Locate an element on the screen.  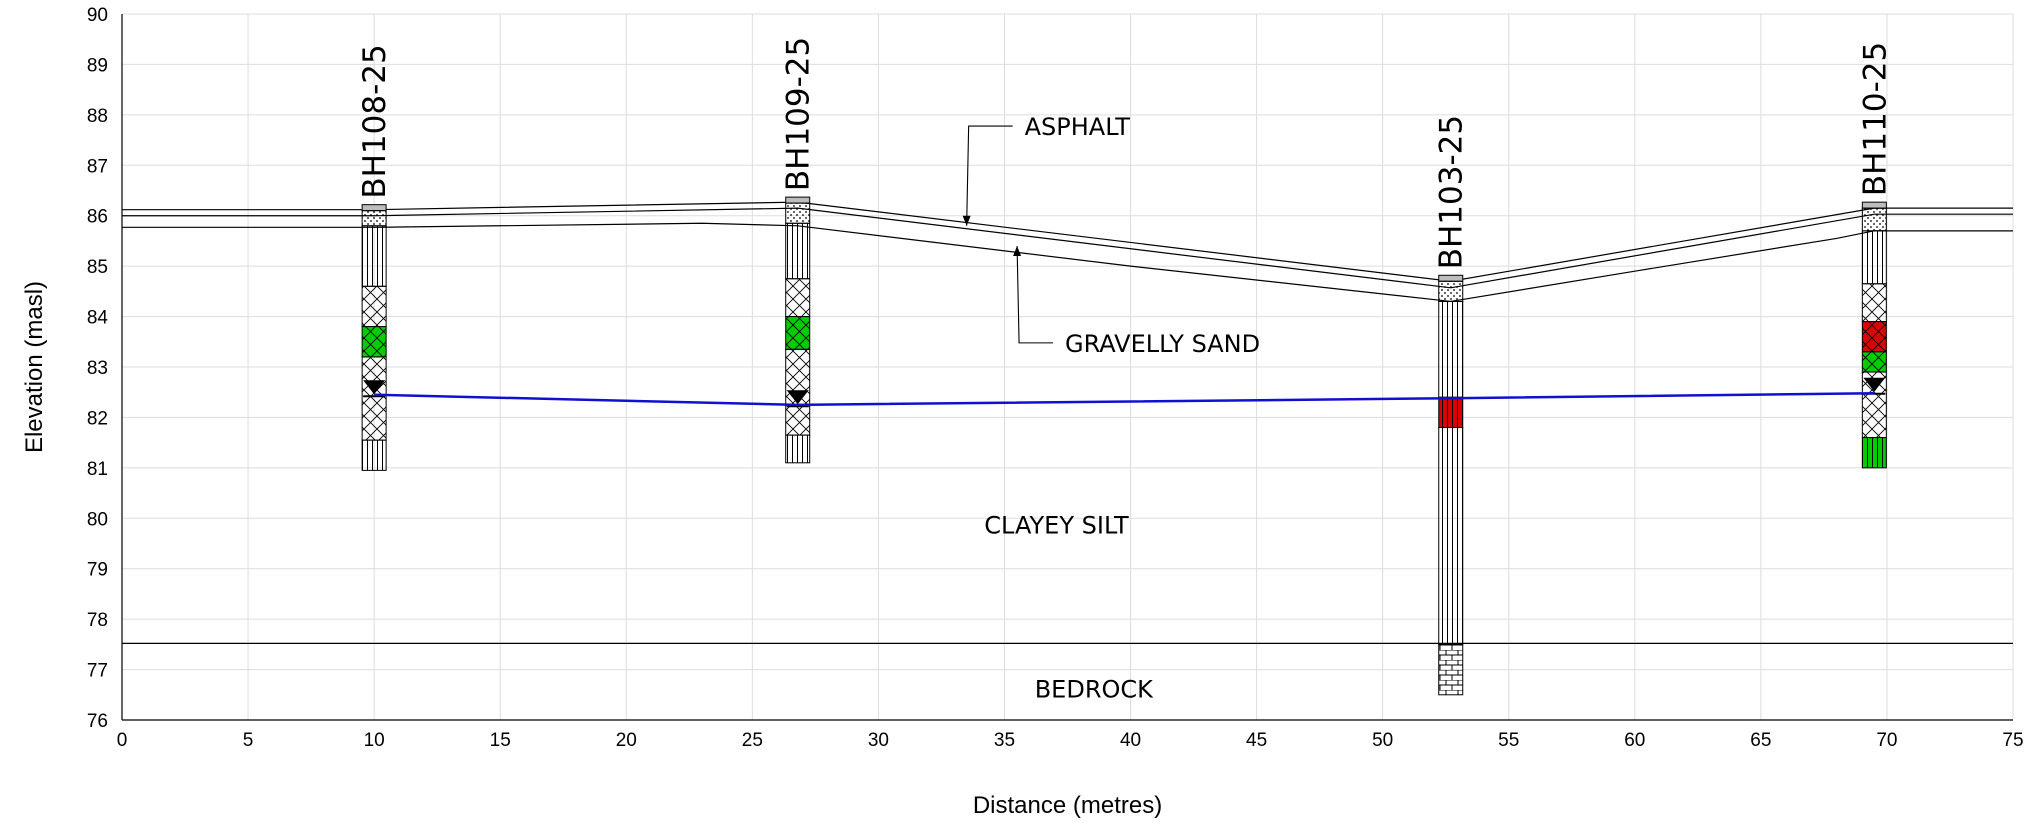
water-table-line is located at coordinates (1124, 399).